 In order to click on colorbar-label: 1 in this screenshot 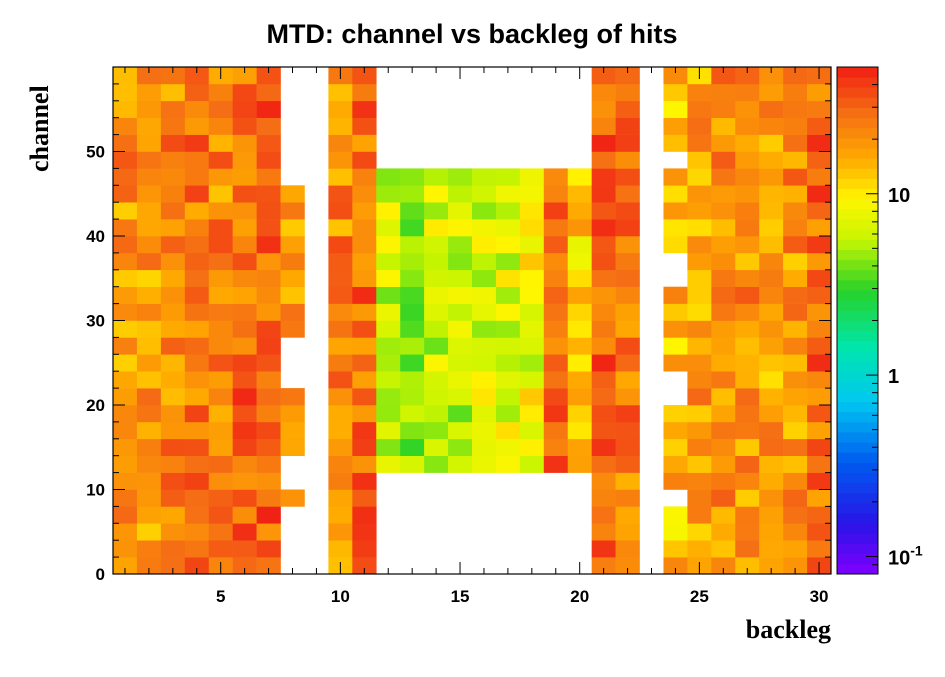, I will do `click(893, 377)`.